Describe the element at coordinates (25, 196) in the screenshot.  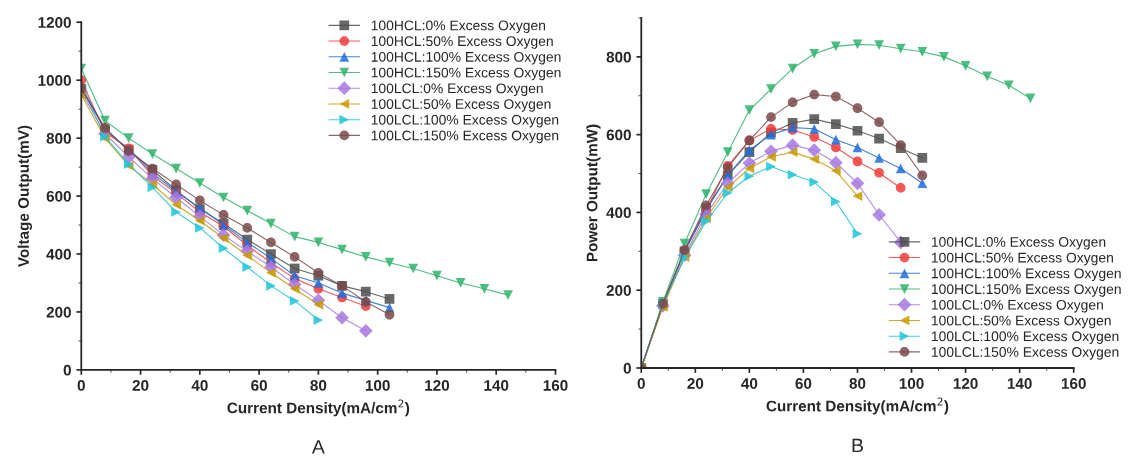
I see `y-axis-title: Voltage Output(mV)` at that location.